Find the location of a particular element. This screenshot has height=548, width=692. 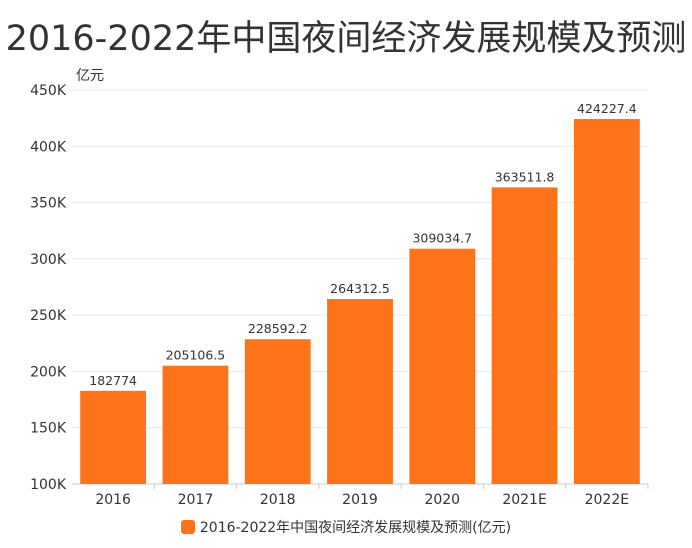

y-tick-label: 350K is located at coordinates (48, 204).